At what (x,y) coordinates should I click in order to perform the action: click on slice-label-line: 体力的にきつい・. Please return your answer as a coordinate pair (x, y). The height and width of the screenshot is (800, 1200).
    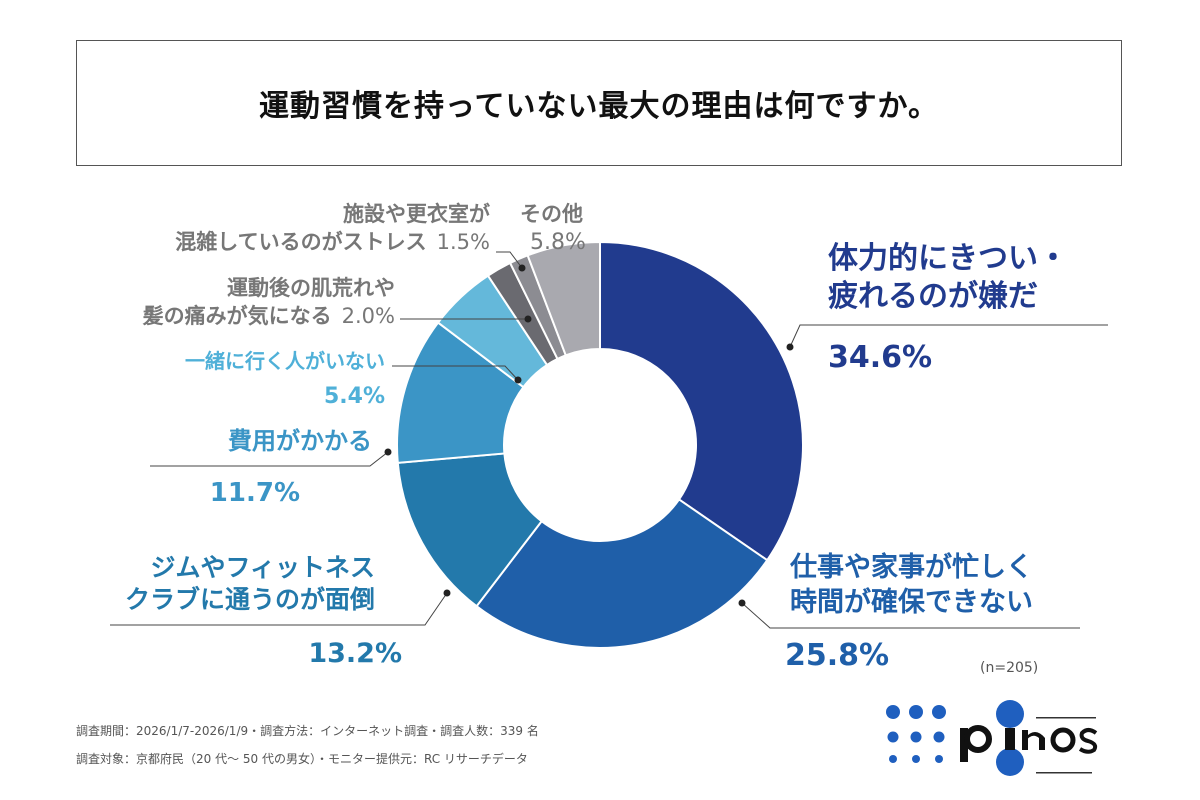
    Looking at the image, I should click on (948, 259).